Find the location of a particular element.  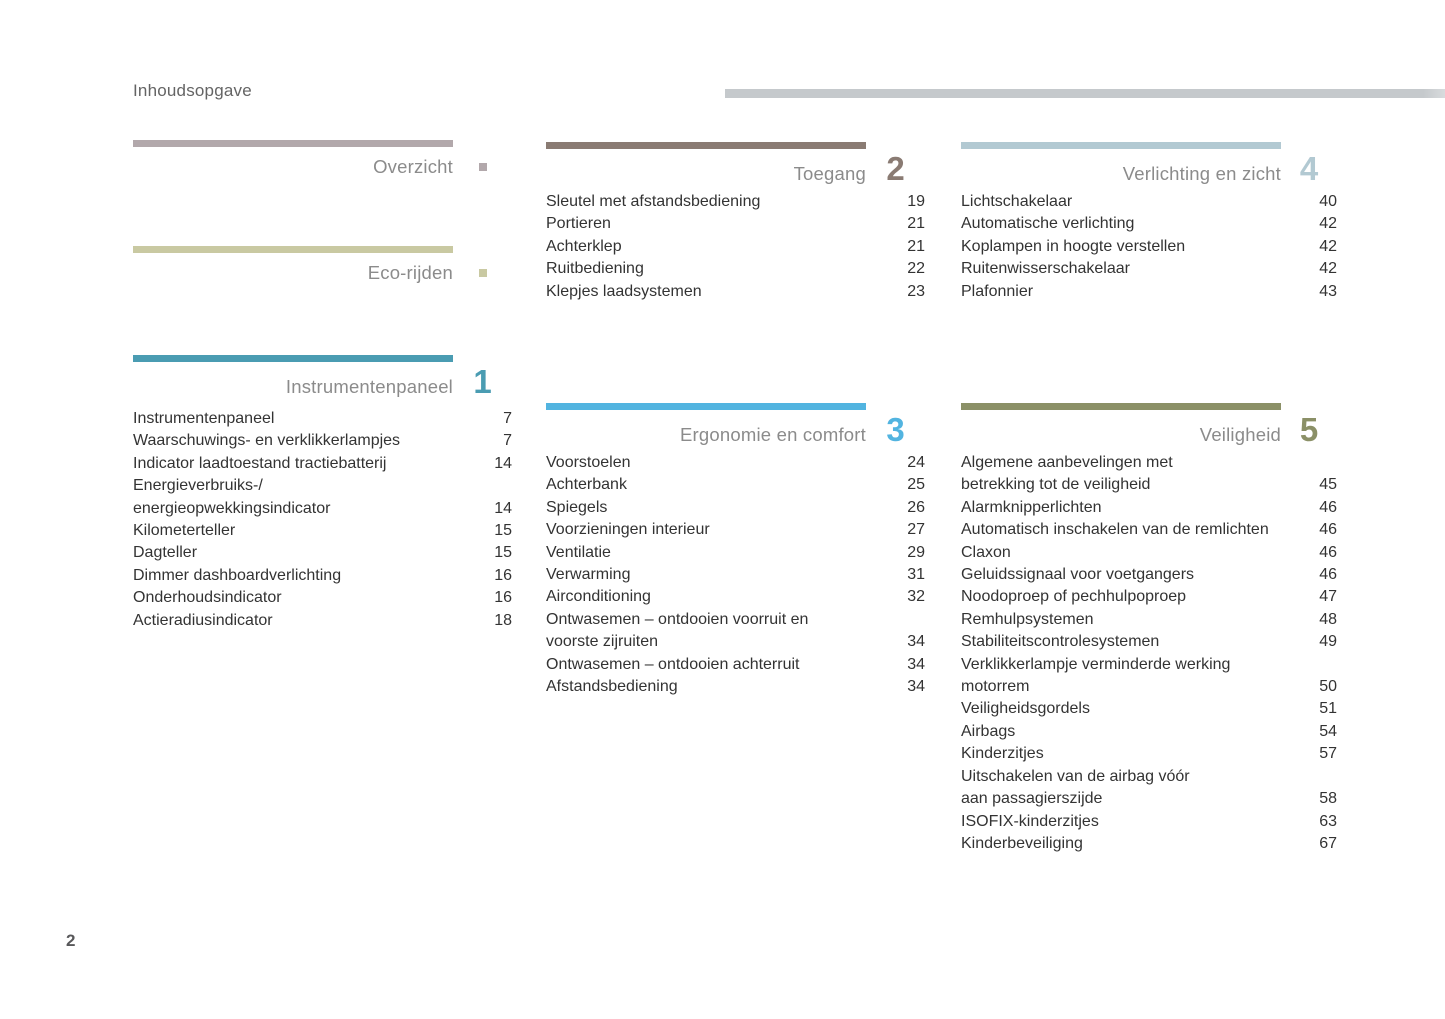

toc-item: Dagteller 15 is located at coordinates (322, 553).